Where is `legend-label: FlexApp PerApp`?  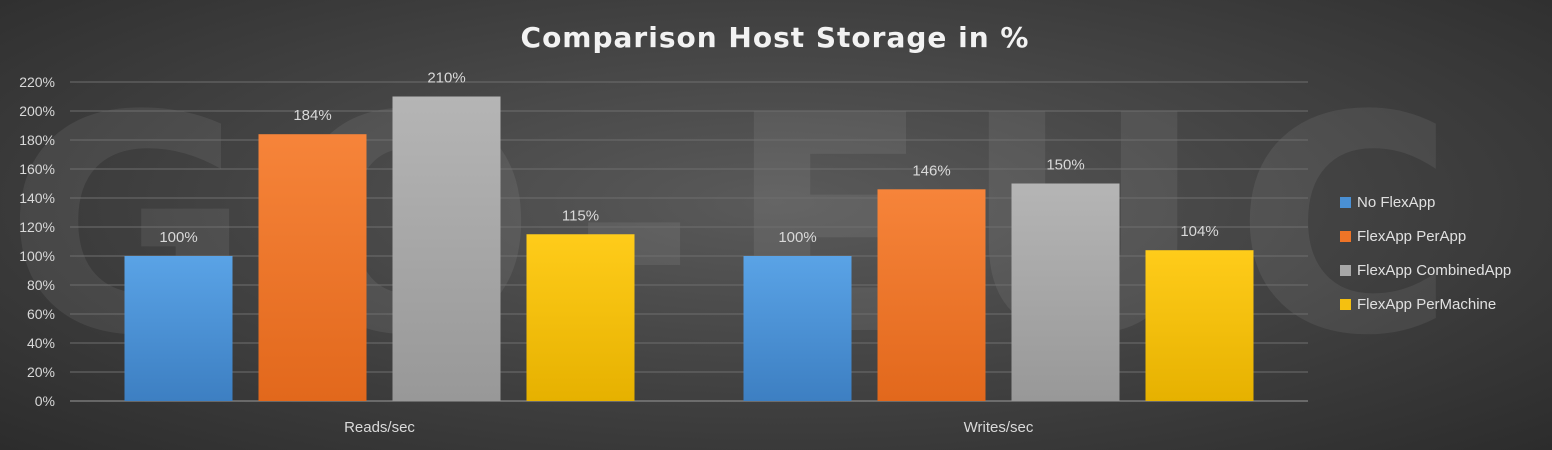
legend-label: FlexApp PerApp is located at coordinates (1411, 236).